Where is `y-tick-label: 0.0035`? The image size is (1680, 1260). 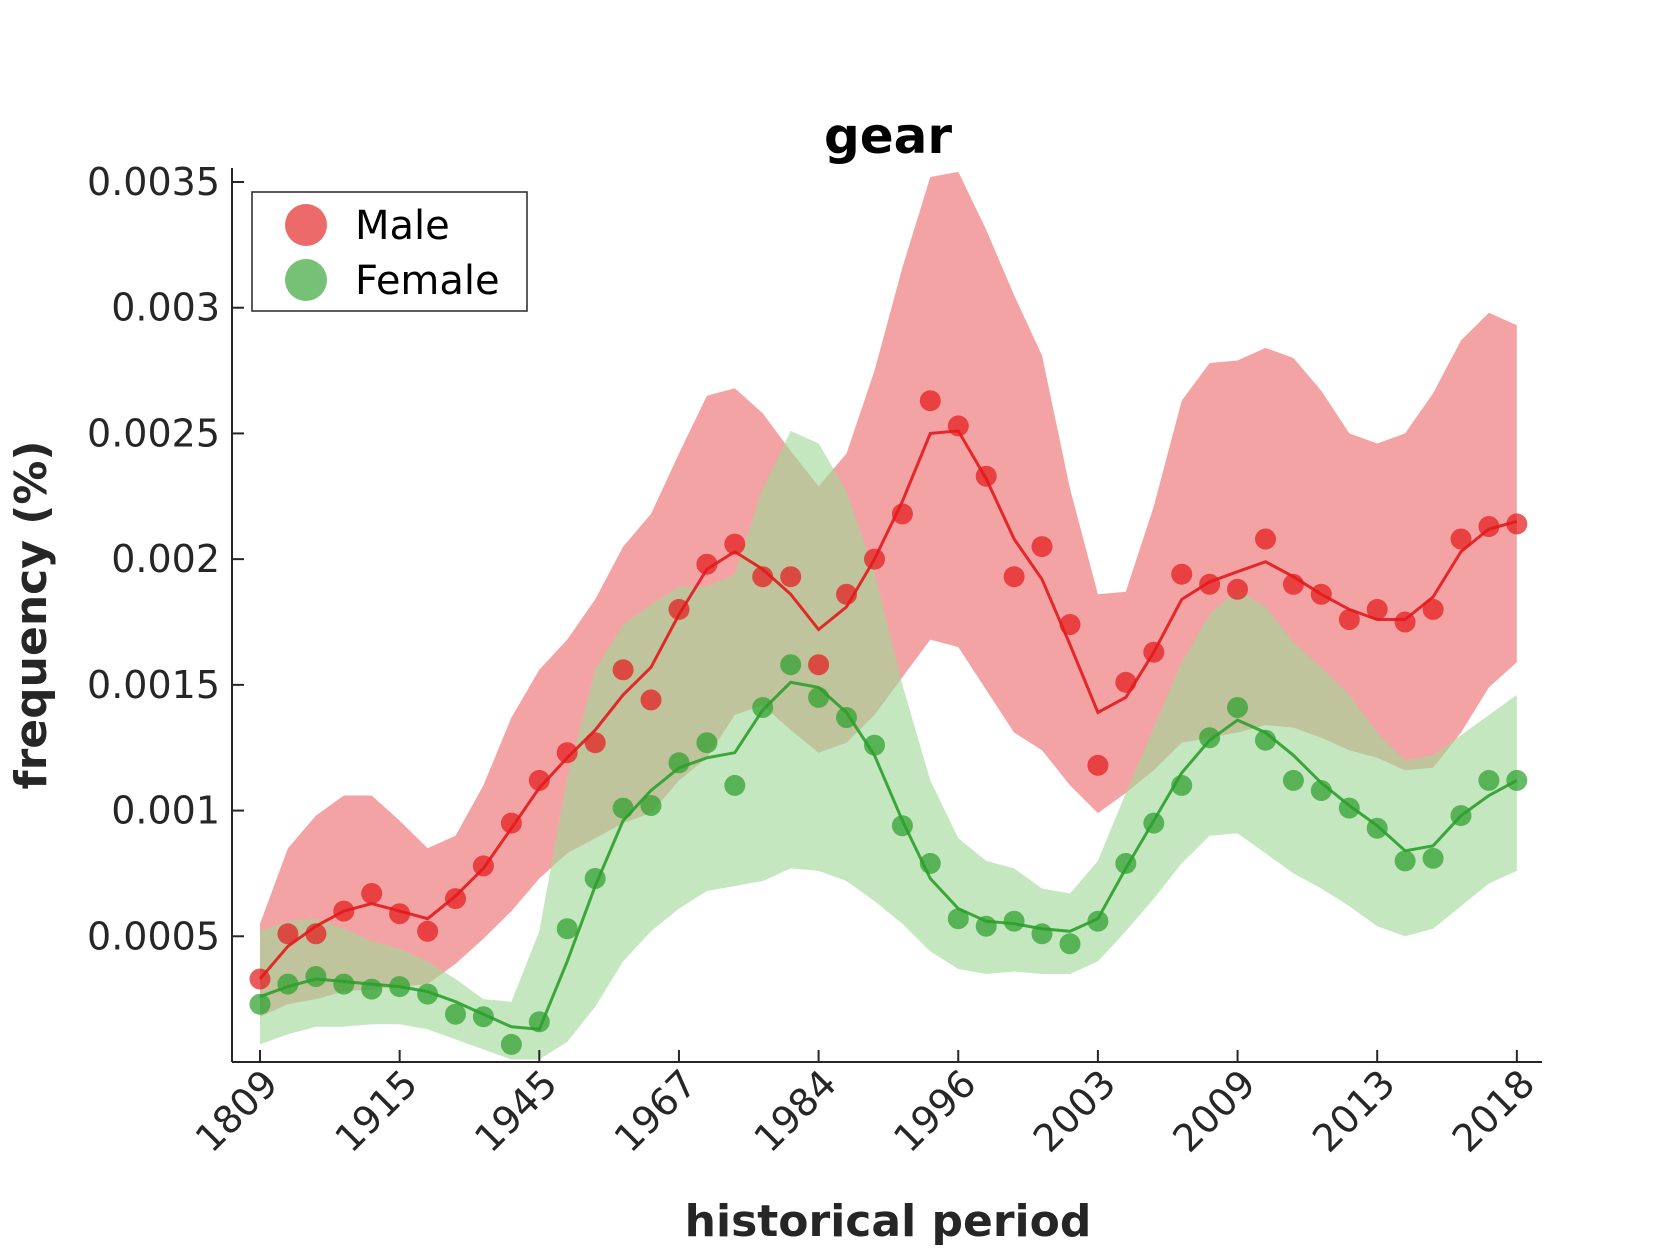
y-tick-label: 0.0035 is located at coordinates (153, 182).